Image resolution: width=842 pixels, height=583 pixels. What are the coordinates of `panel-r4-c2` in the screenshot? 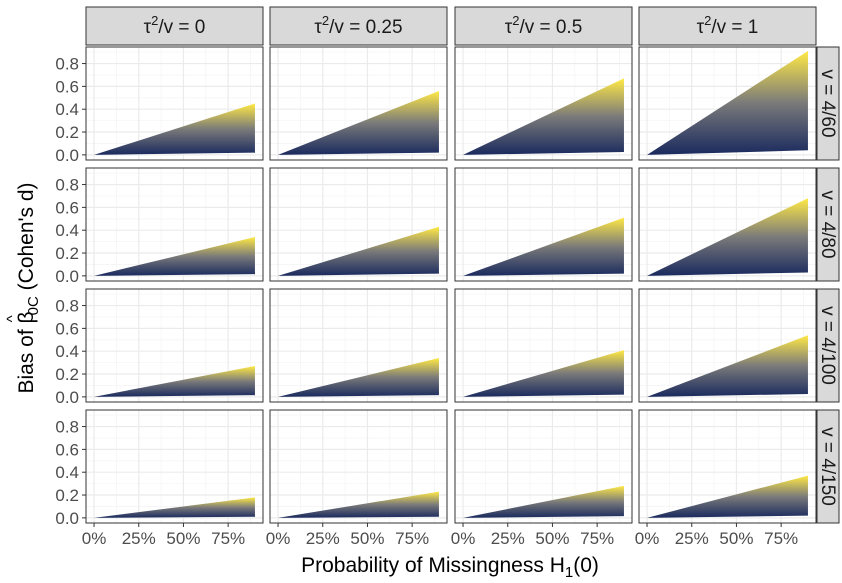 It's located at (358, 466).